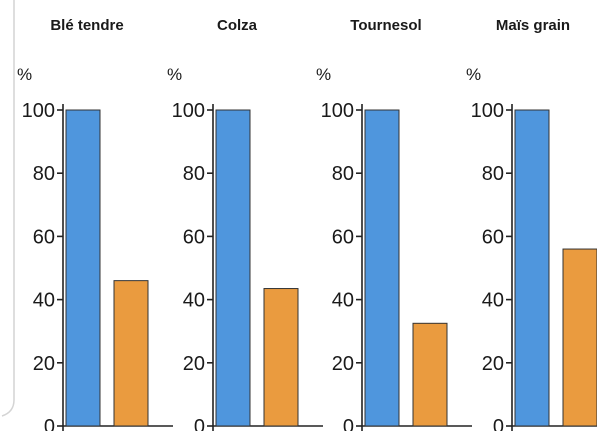  Describe the element at coordinates (8, 208) in the screenshot. I see `frame-border` at that location.